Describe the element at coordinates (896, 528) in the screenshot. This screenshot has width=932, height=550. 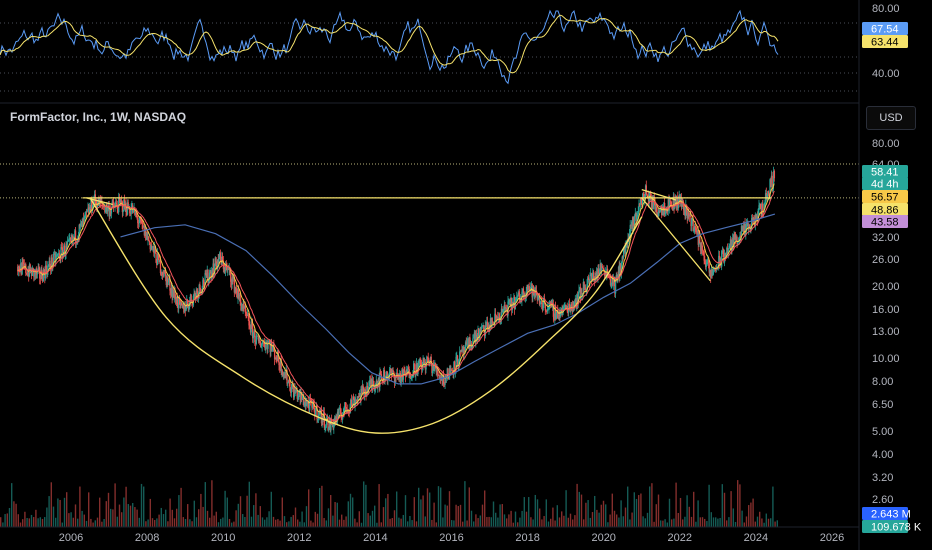
I see `volume-badge-text: 109.678 K` at that location.